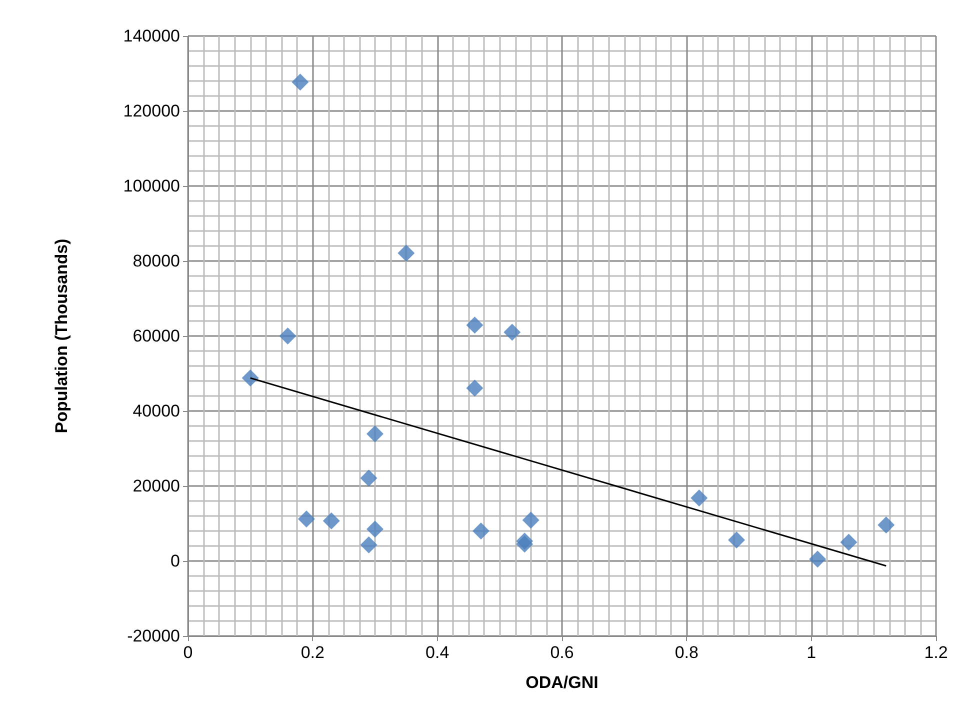  I want to click on y-tick-label: 40000, so click(156, 411).